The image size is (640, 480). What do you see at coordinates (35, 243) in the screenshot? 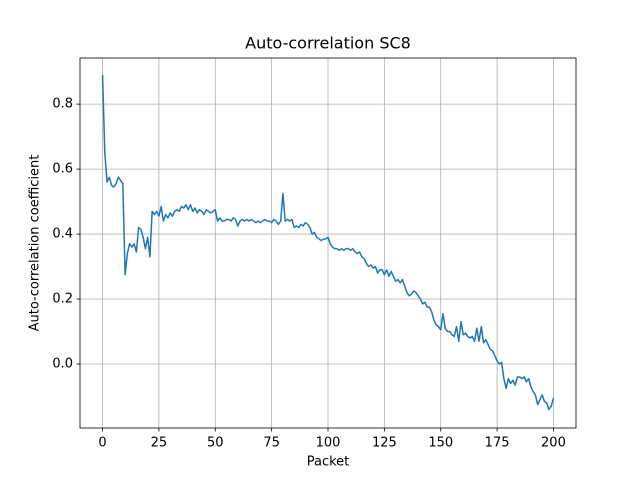
I see `y-axis-label: Auto-correlation coefficient` at bounding box center [35, 243].